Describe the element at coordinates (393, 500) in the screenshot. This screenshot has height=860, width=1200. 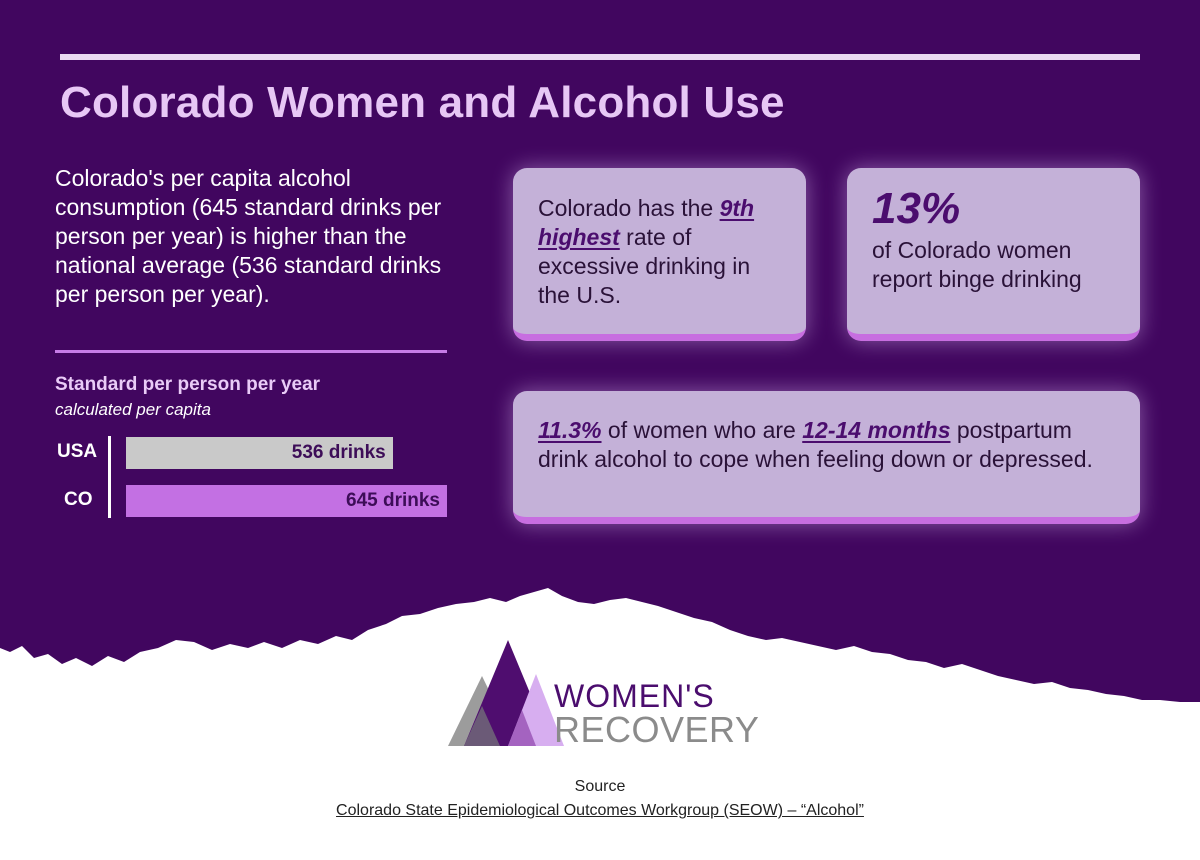
I see `bar-value-label: 645 drinks` at that location.